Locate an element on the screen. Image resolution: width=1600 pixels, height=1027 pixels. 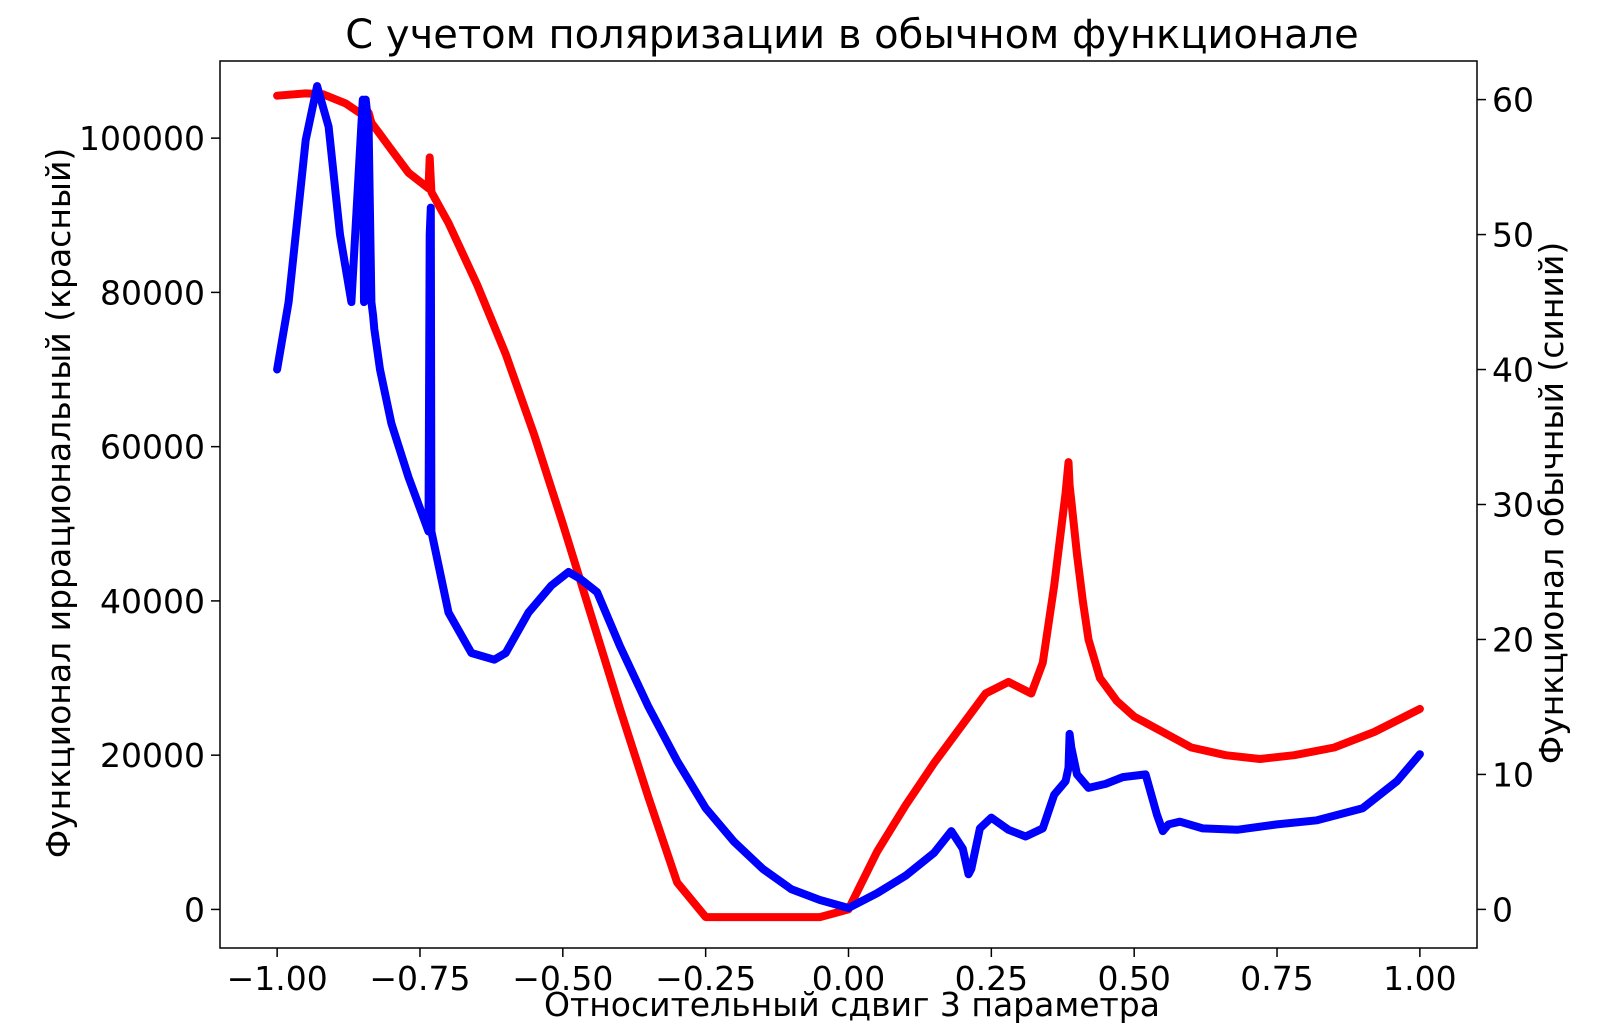
y-left-tick-label: 80000 is located at coordinates (152, 292).